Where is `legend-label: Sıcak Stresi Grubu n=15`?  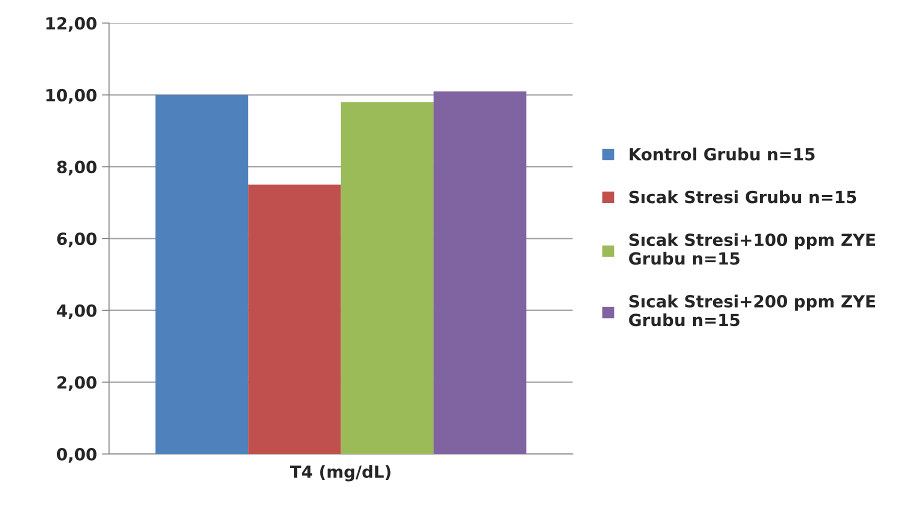
legend-label: Sıcak Stresi Grubu n=15 is located at coordinates (742, 197).